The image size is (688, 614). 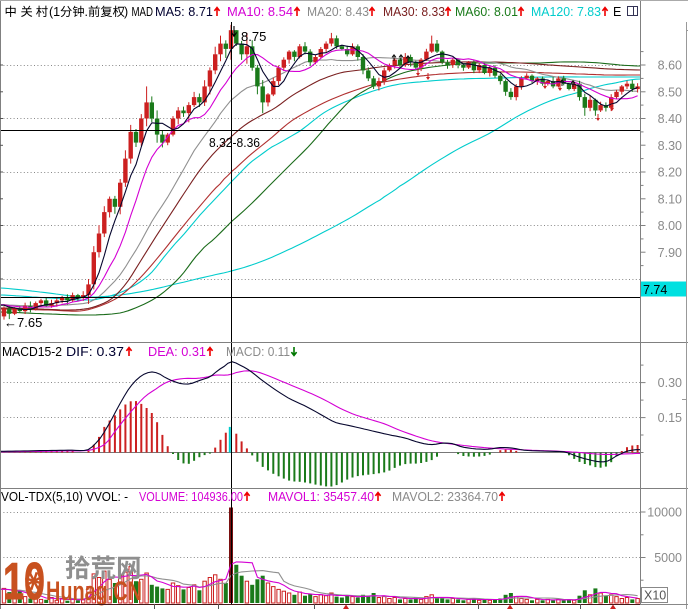 I want to click on svg-text: 8.10, so click(x=670, y=199).